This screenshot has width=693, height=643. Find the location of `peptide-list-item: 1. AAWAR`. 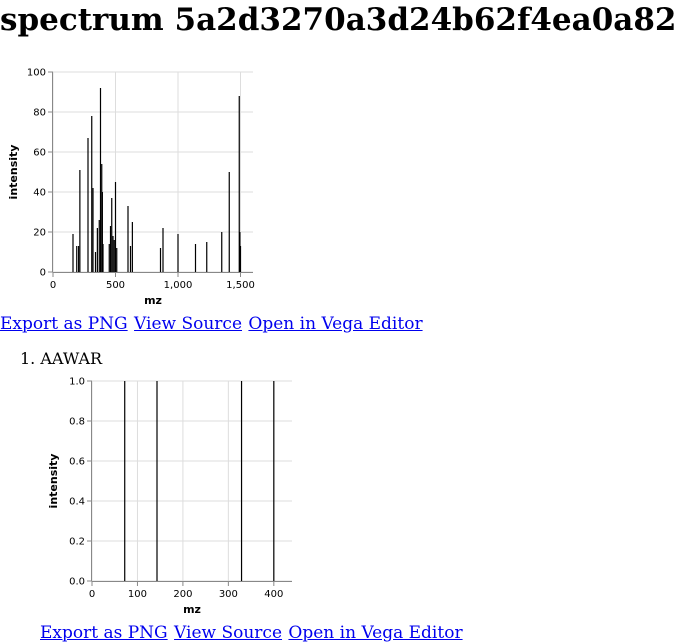

peptide-list-item: 1. AAWAR is located at coordinates (61, 359).